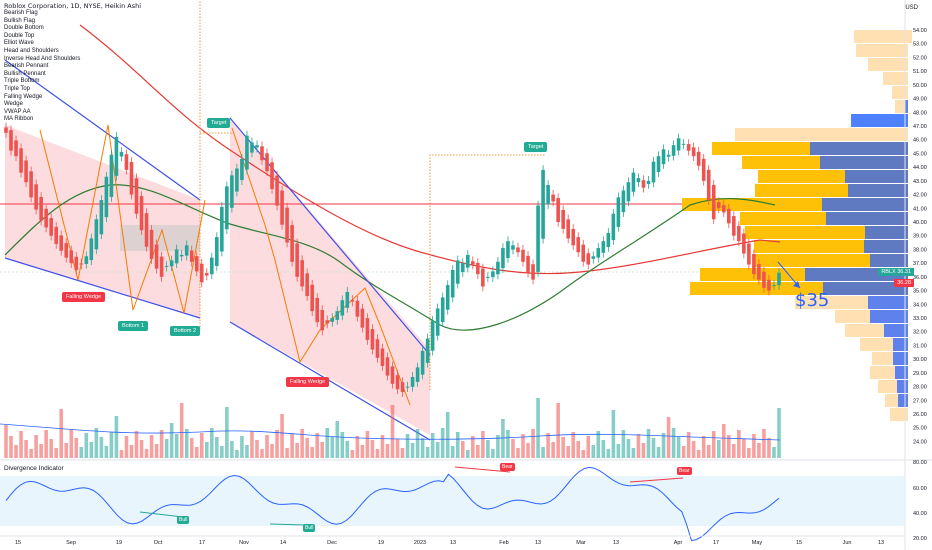  I want to click on volume-ma, so click(390, 432).